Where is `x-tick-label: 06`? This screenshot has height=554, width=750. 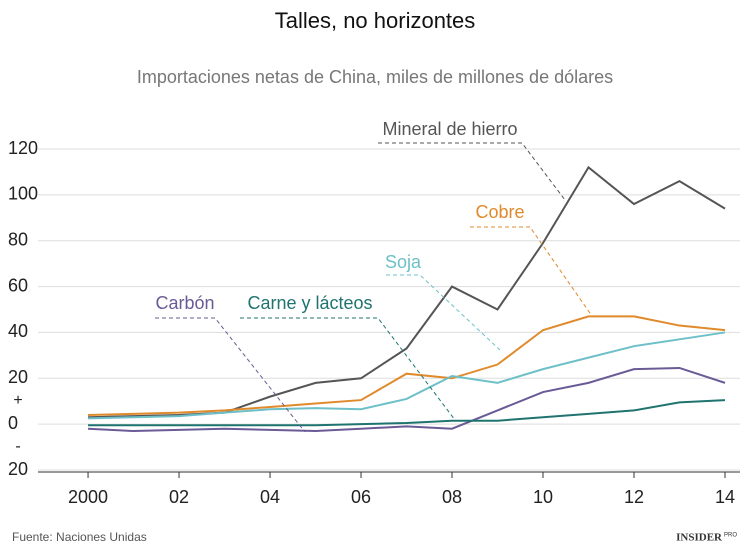
x-tick-label: 06 is located at coordinates (361, 497).